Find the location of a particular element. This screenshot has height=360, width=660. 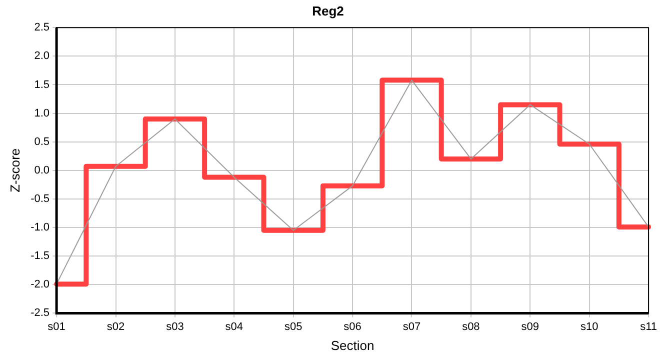

x-tick-label: s02 is located at coordinates (115, 326).